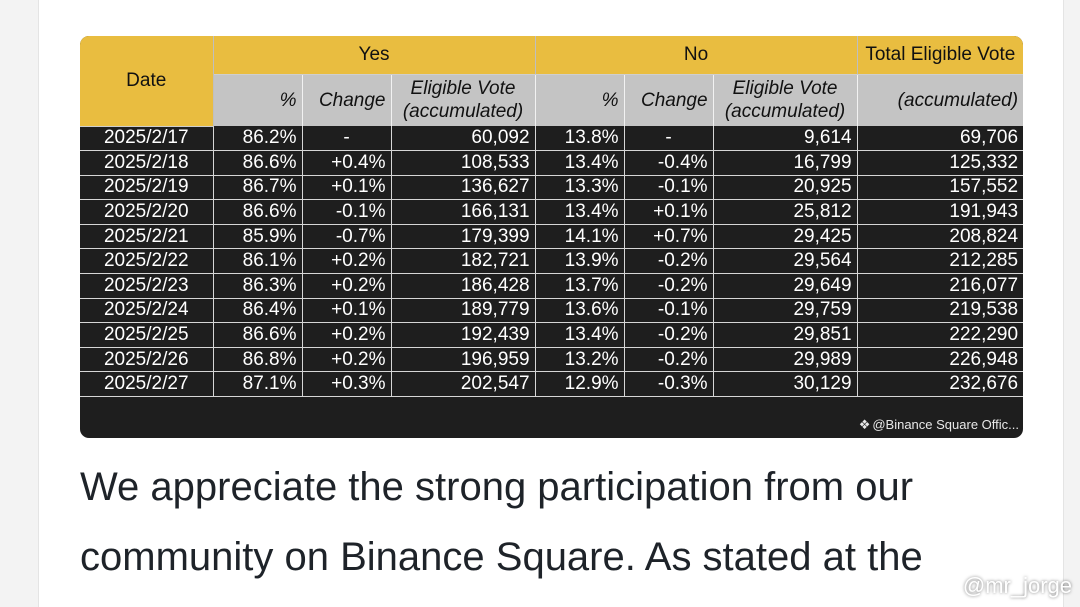 The height and width of the screenshot is (607, 1080). I want to click on header-no-eligible: Eligible Vote (accumulated), so click(785, 100).